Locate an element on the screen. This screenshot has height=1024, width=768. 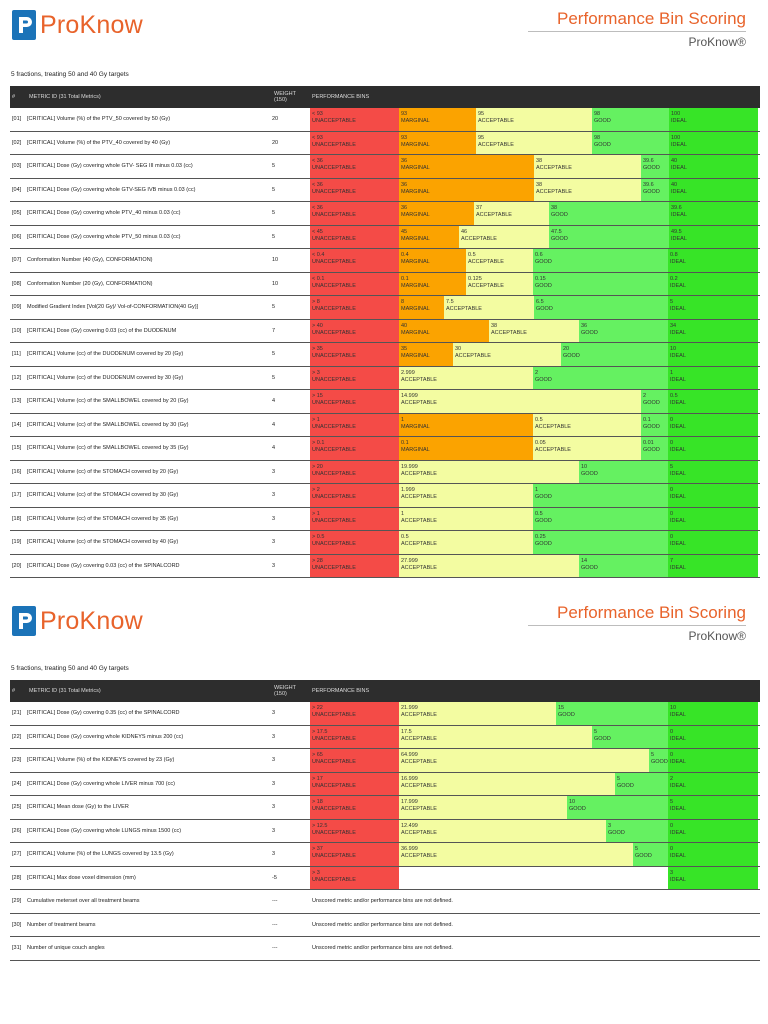
bin-good: 20 GOOD is located at coordinates (614, 354).